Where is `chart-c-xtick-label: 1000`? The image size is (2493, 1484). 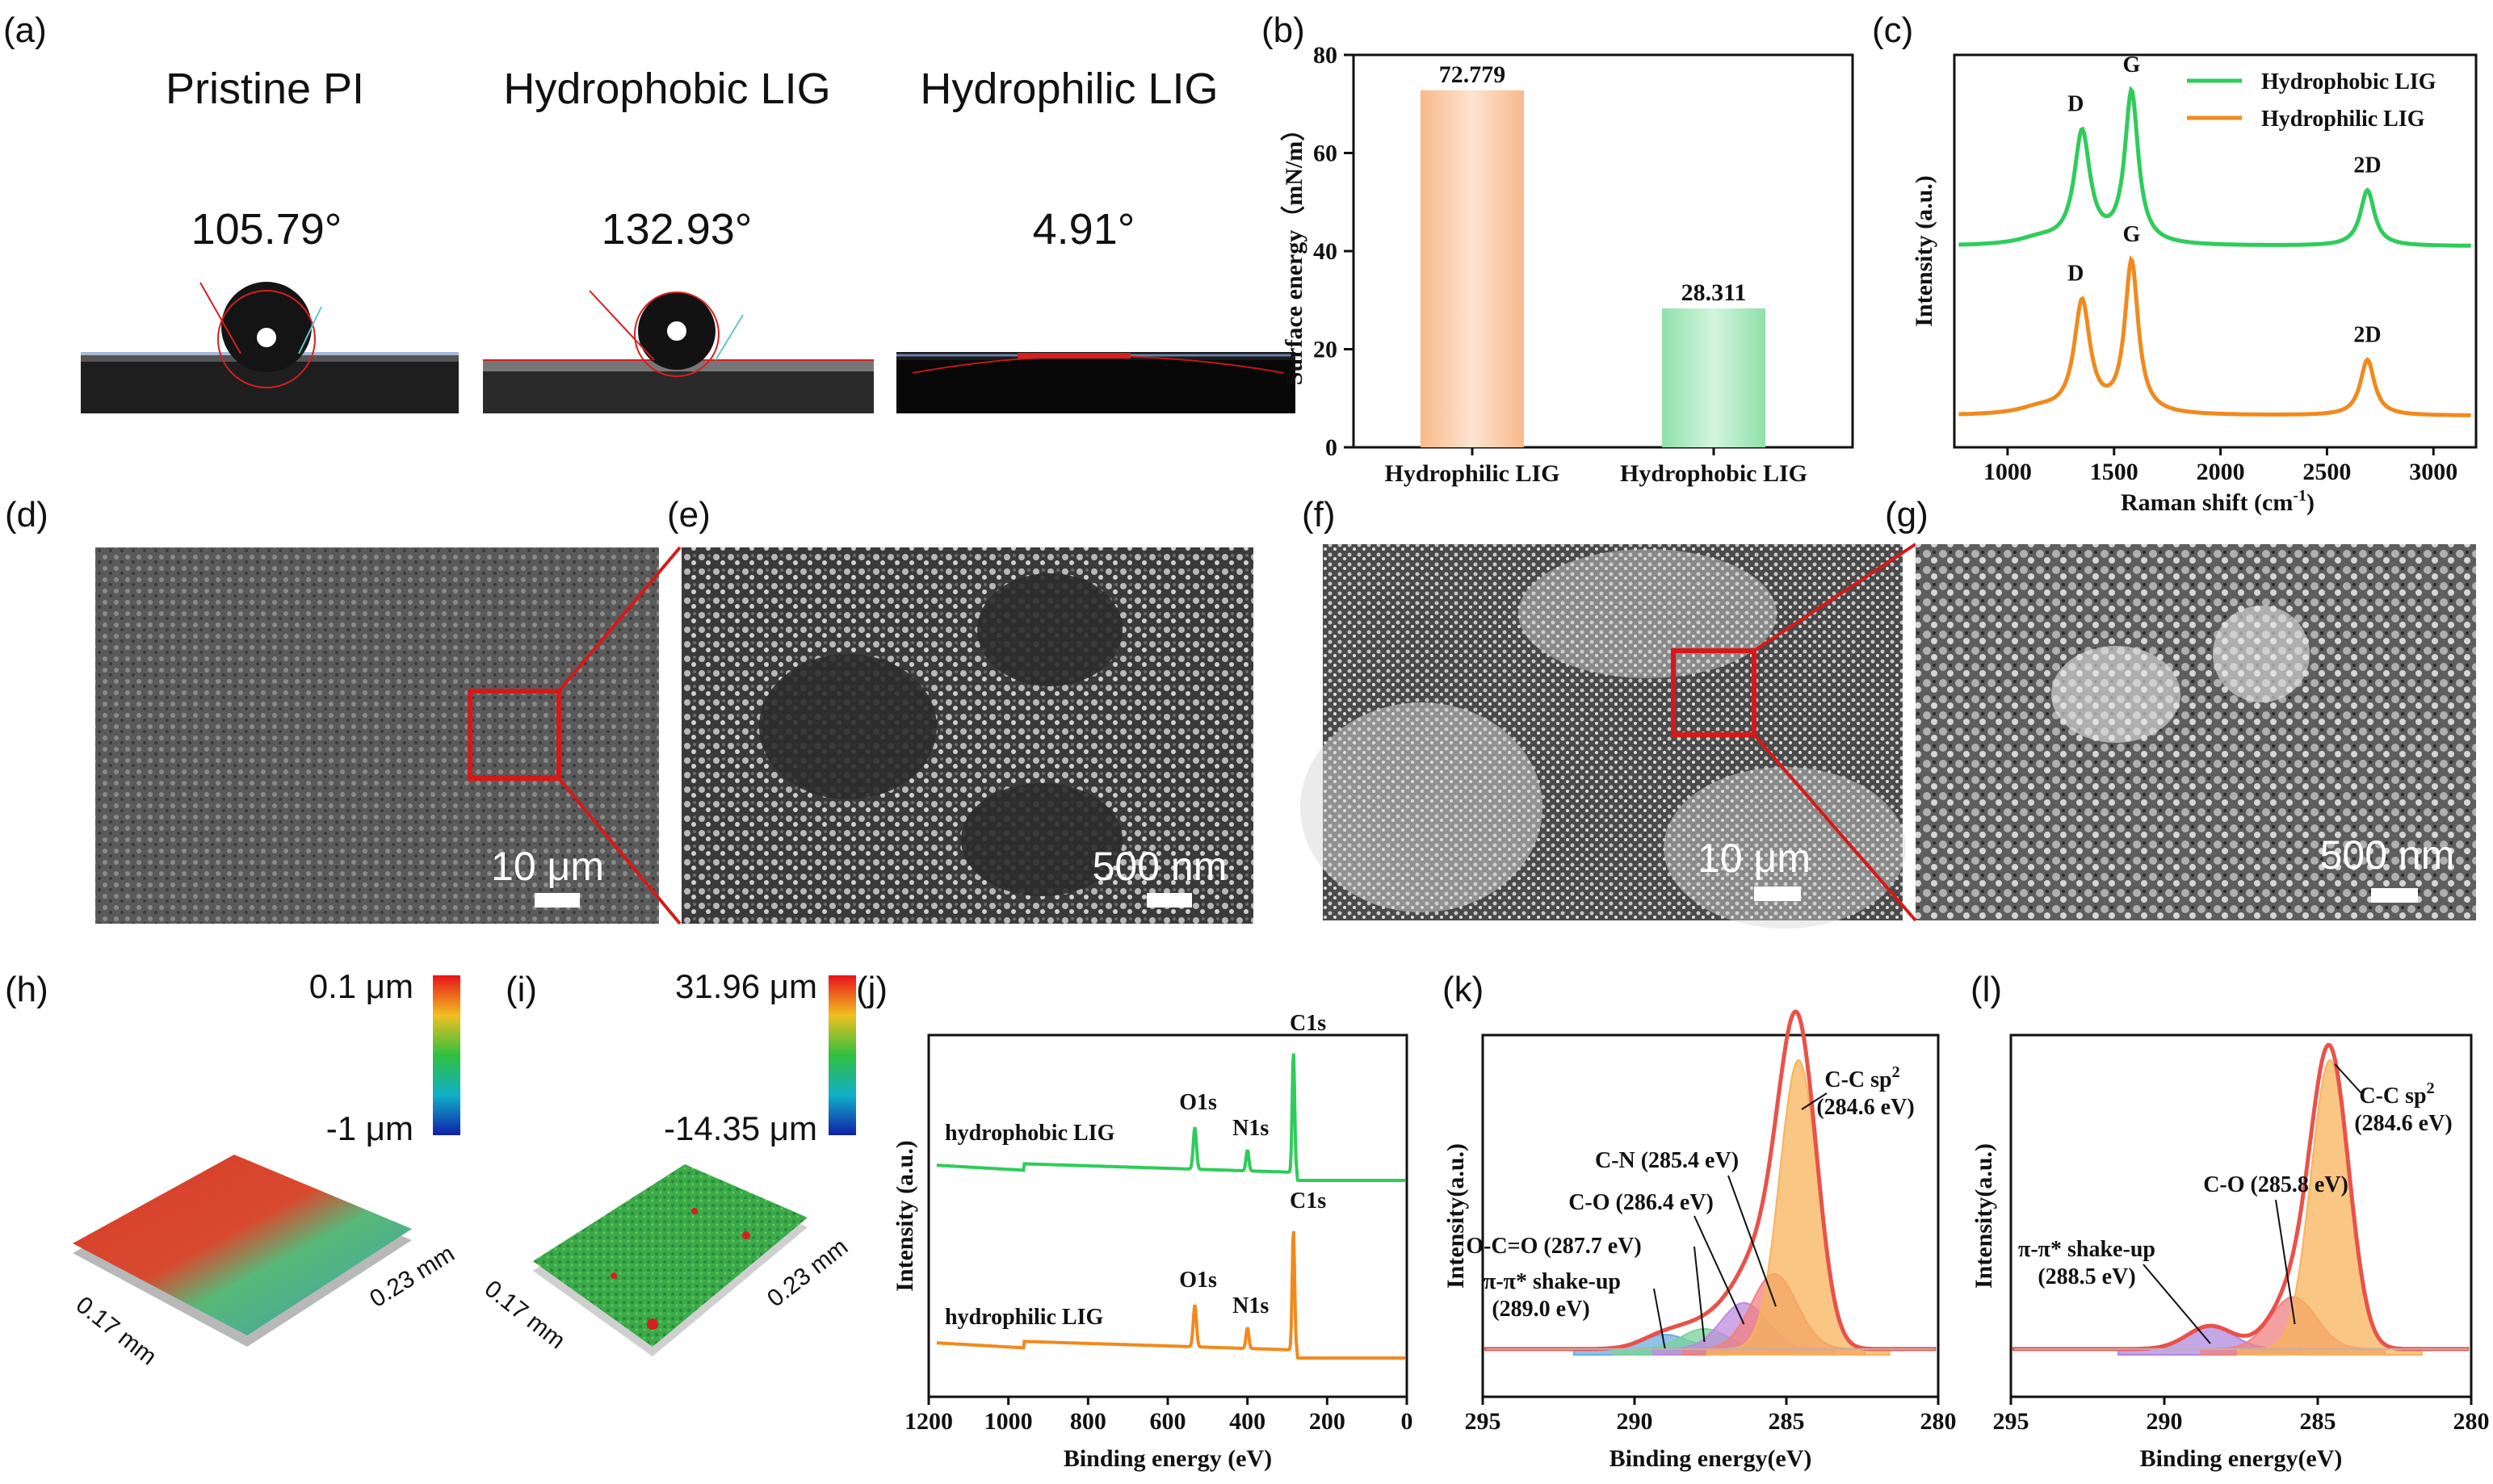
chart-c-xtick-label: 1000 is located at coordinates (2007, 472).